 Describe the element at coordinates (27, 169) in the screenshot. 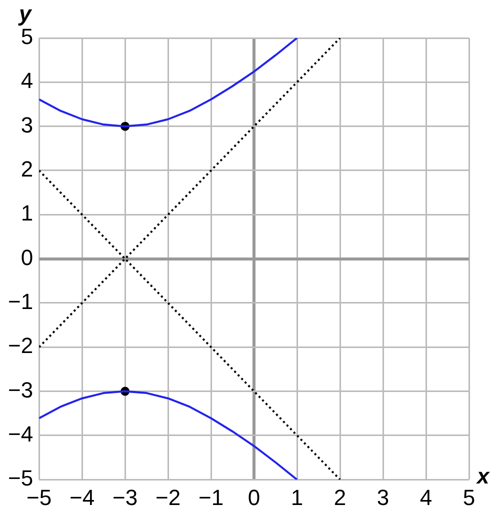

I see `y-tick-label: 2` at that location.